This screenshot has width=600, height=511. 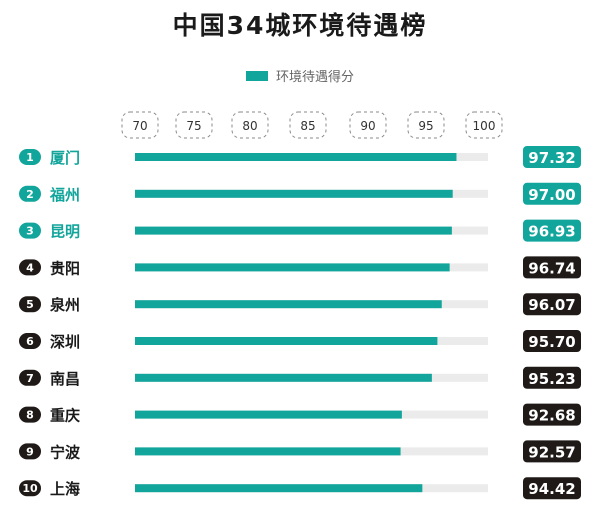 I want to click on x-tick-label: 70, so click(x=139, y=126).